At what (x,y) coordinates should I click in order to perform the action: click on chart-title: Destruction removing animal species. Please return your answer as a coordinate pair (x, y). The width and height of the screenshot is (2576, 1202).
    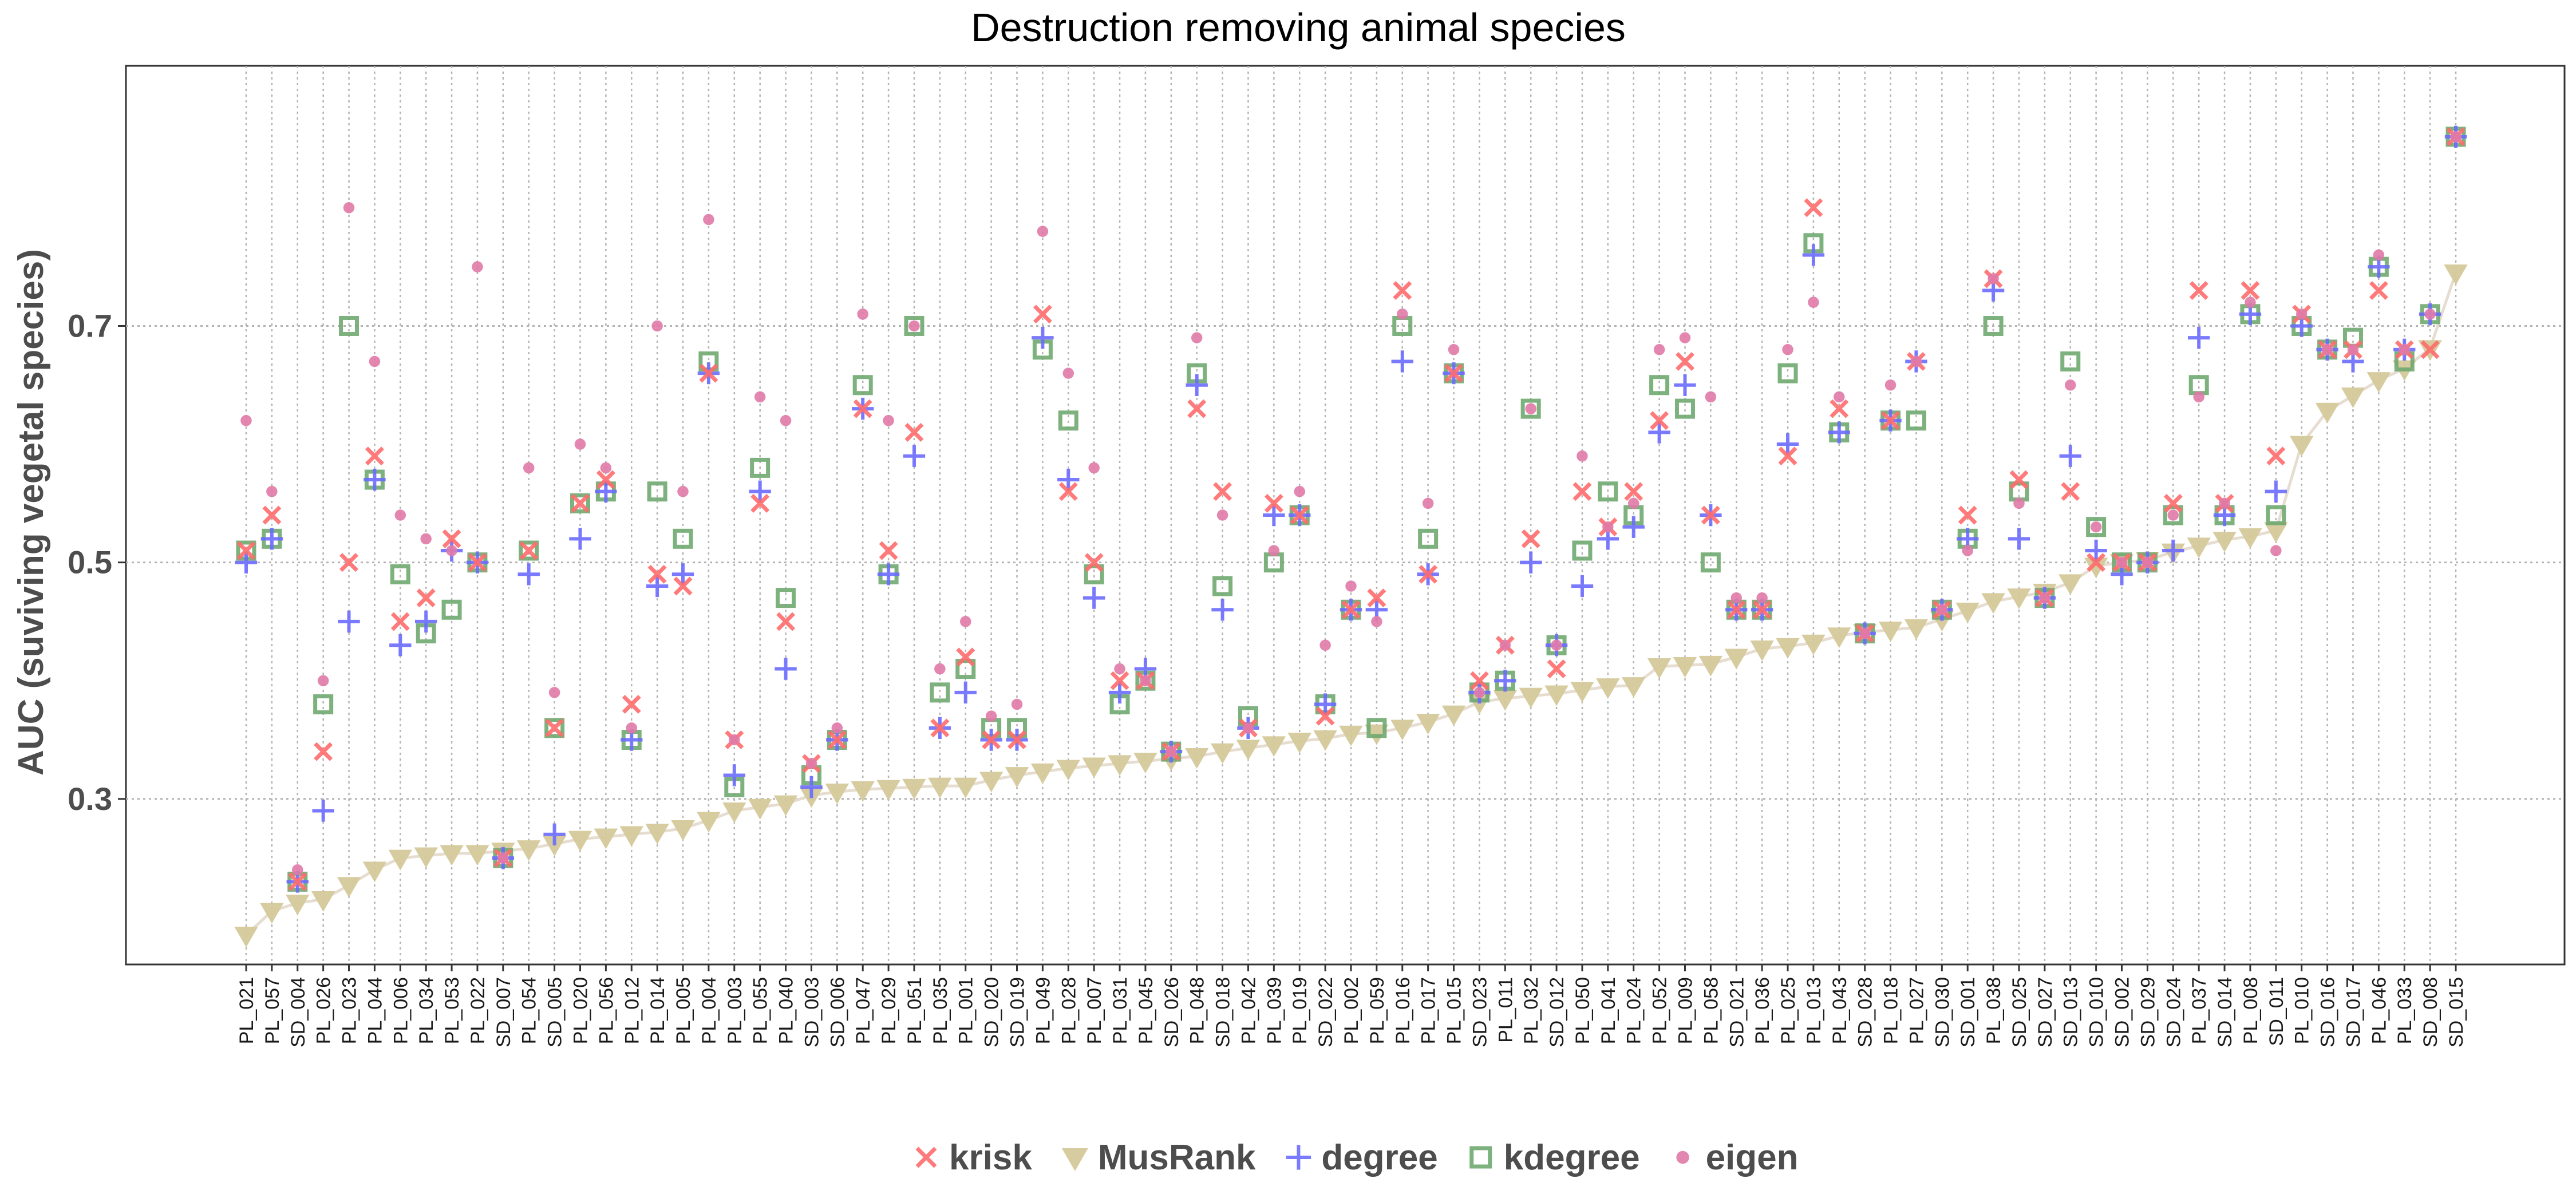
    Looking at the image, I should click on (1298, 28).